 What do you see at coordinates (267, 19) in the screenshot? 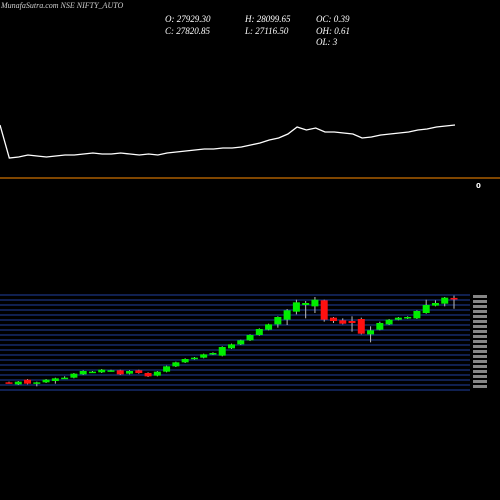
I see `stat: H: 28099.65` at bounding box center [267, 19].